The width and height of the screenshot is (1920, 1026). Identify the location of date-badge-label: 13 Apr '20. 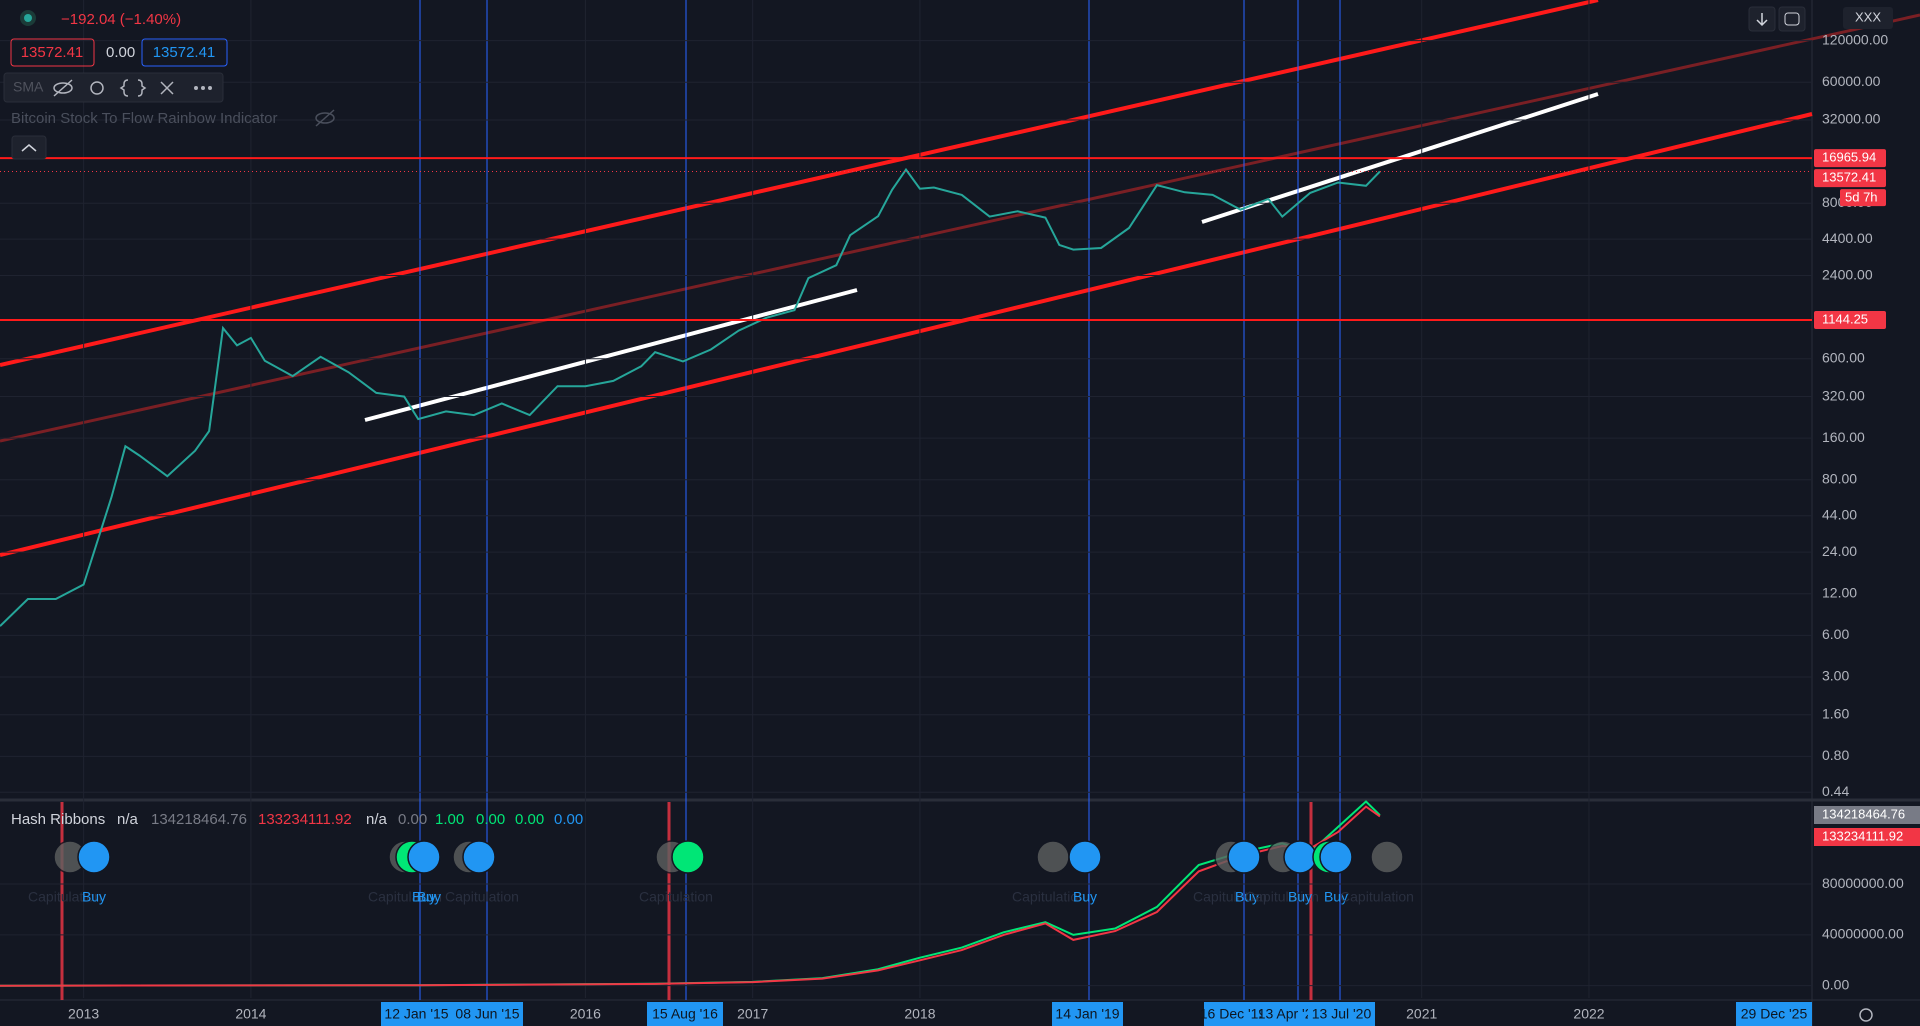
(1289, 1014).